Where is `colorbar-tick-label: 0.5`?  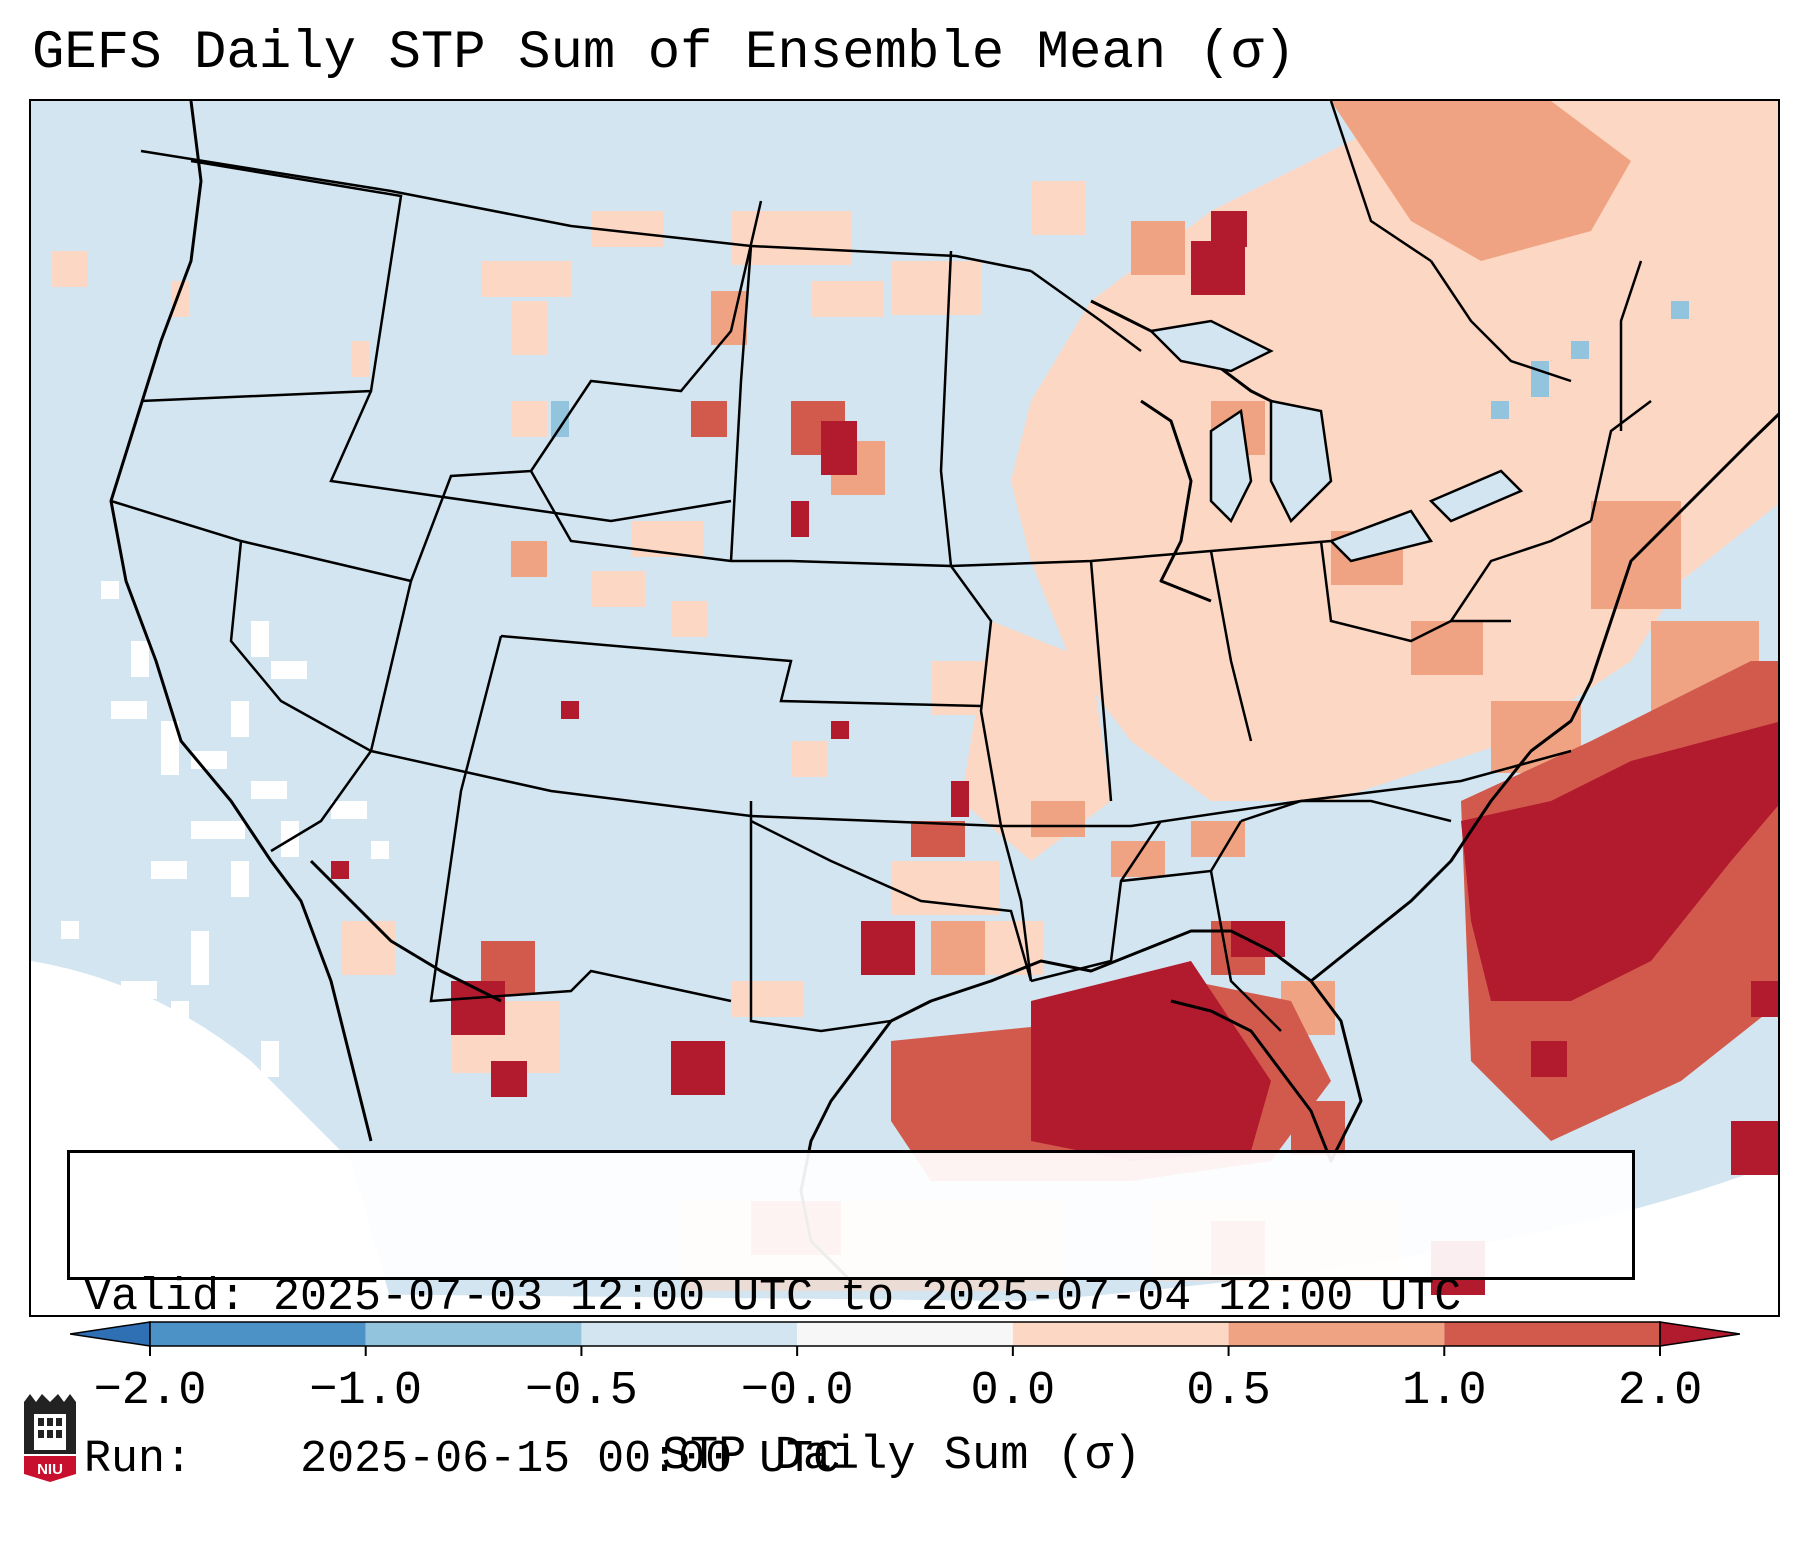
colorbar-tick-label: 0.5 is located at coordinates (1228, 1391).